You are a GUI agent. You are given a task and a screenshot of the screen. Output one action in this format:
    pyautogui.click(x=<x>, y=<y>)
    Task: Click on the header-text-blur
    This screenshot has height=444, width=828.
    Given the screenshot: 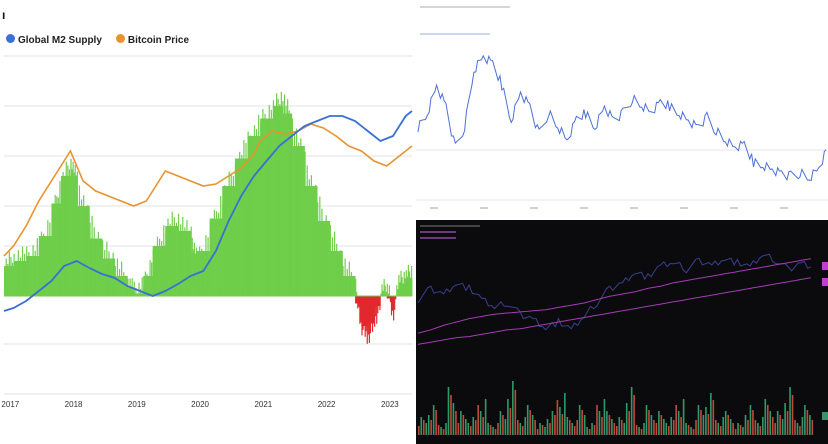 What is the action you would take?
    pyautogui.click(x=465, y=7)
    